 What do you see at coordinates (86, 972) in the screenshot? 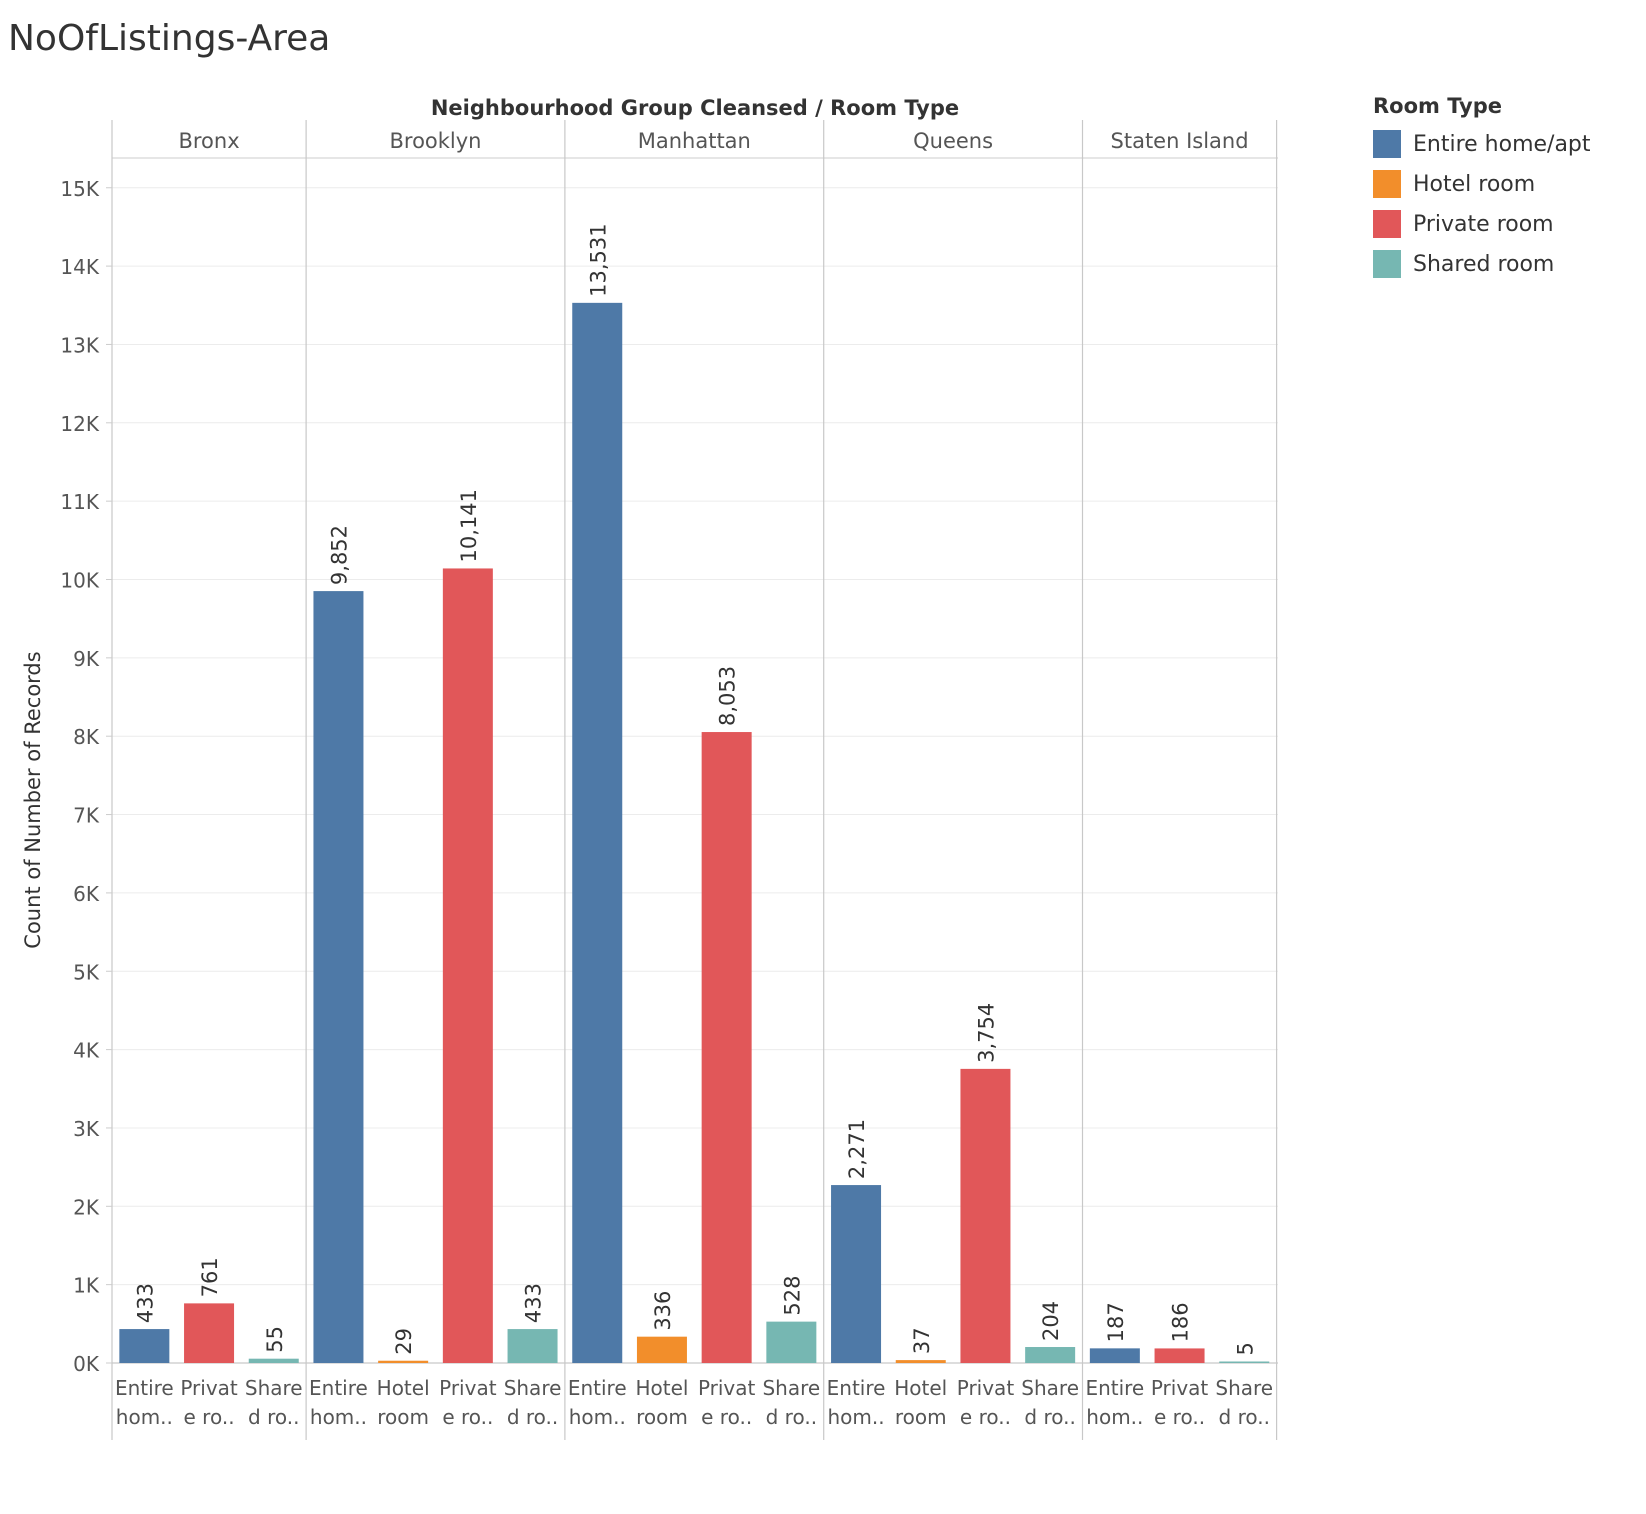
I see `y-tick-label: 5K` at bounding box center [86, 972].